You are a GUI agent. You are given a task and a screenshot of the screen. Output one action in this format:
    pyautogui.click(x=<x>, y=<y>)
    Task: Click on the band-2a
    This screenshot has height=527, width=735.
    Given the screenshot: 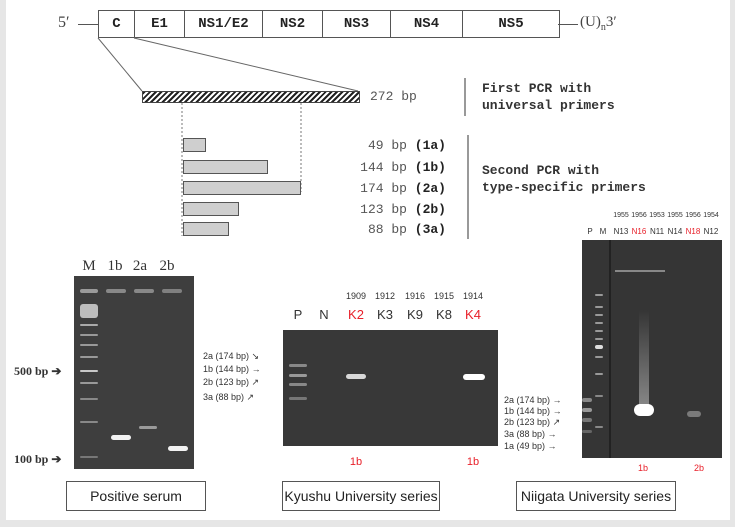 What is the action you would take?
    pyautogui.click(x=148, y=427)
    